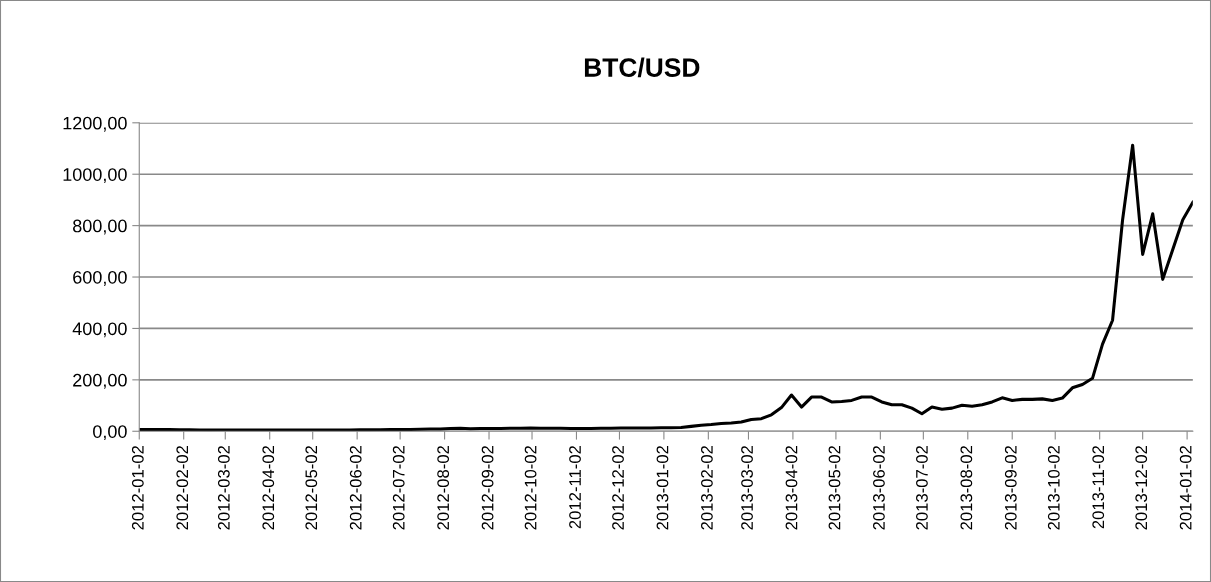  What do you see at coordinates (182, 487) in the screenshot?
I see `x-tick-label: 2012-02-02` at bounding box center [182, 487].